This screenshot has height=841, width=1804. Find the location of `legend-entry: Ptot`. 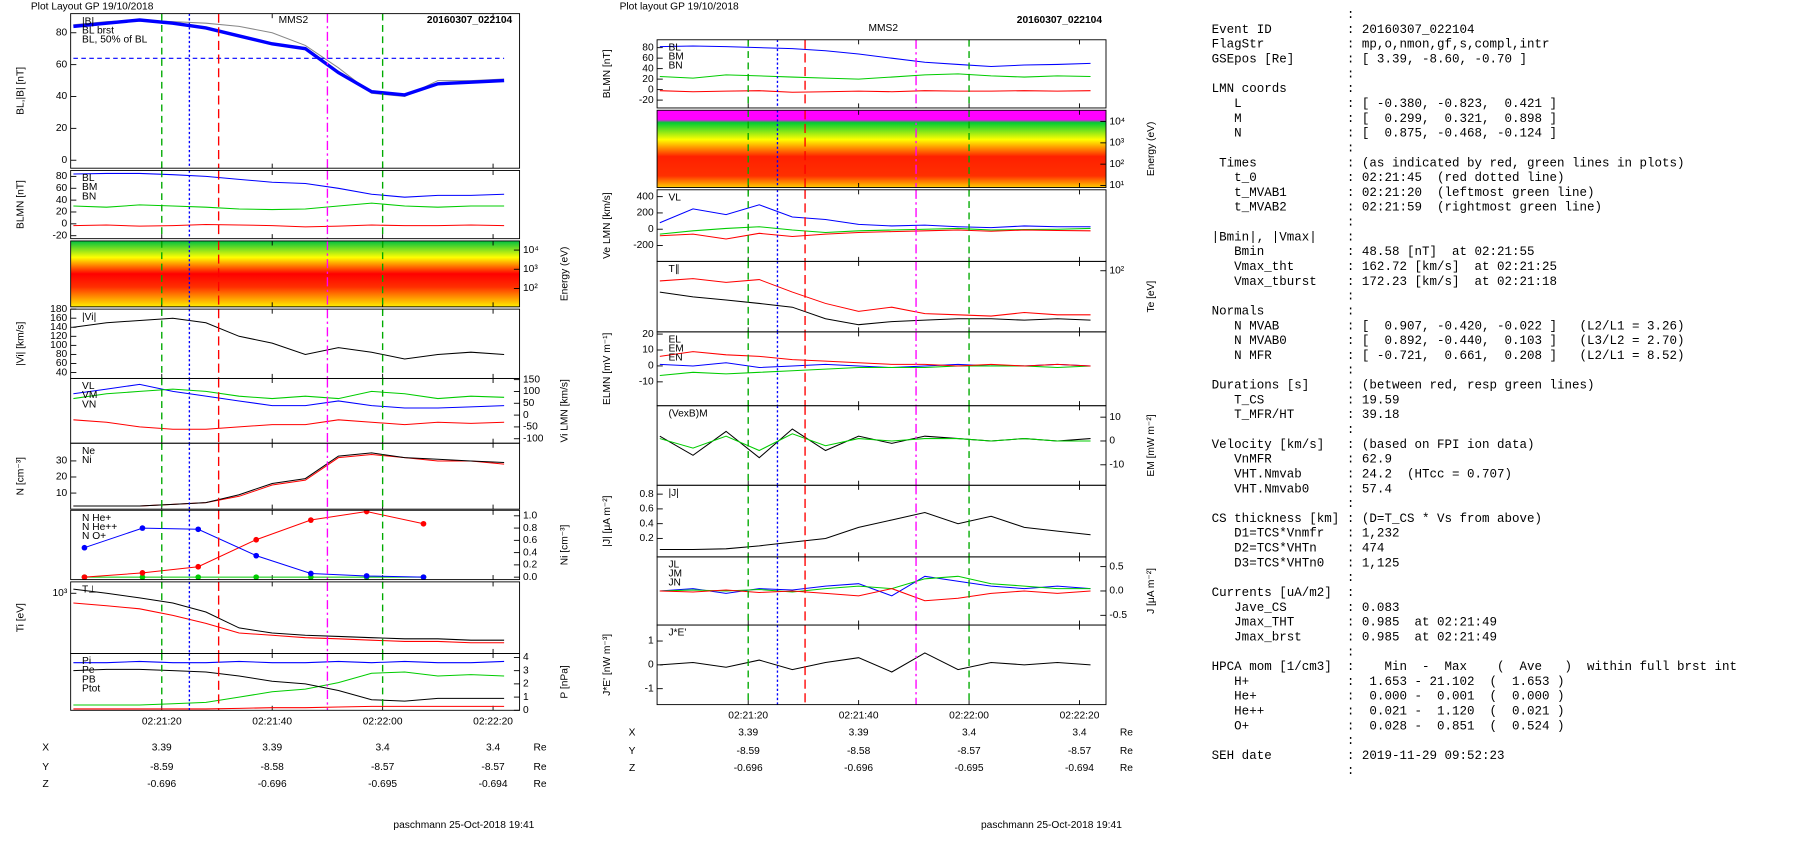

legend-entry: Ptot is located at coordinates (91, 688).